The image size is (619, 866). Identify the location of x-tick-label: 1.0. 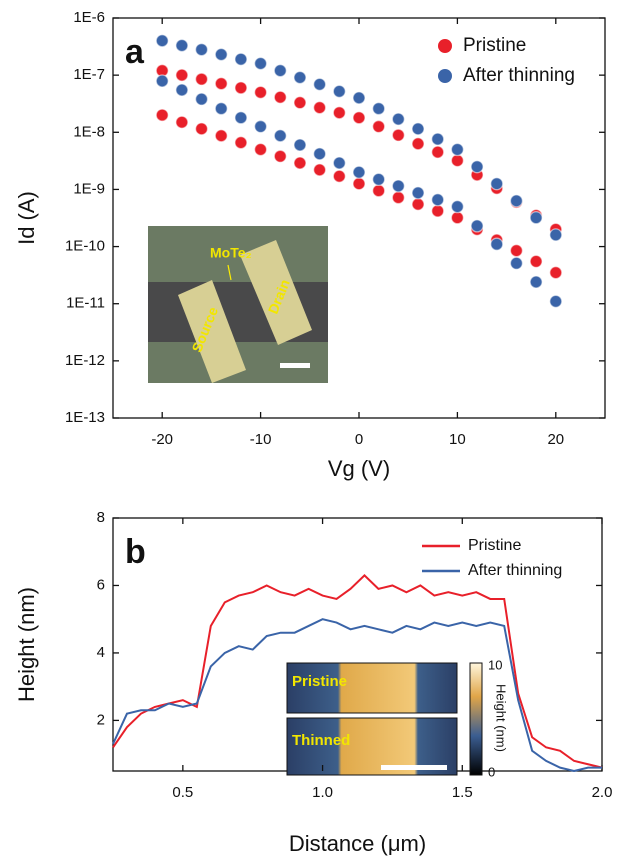
(322, 792).